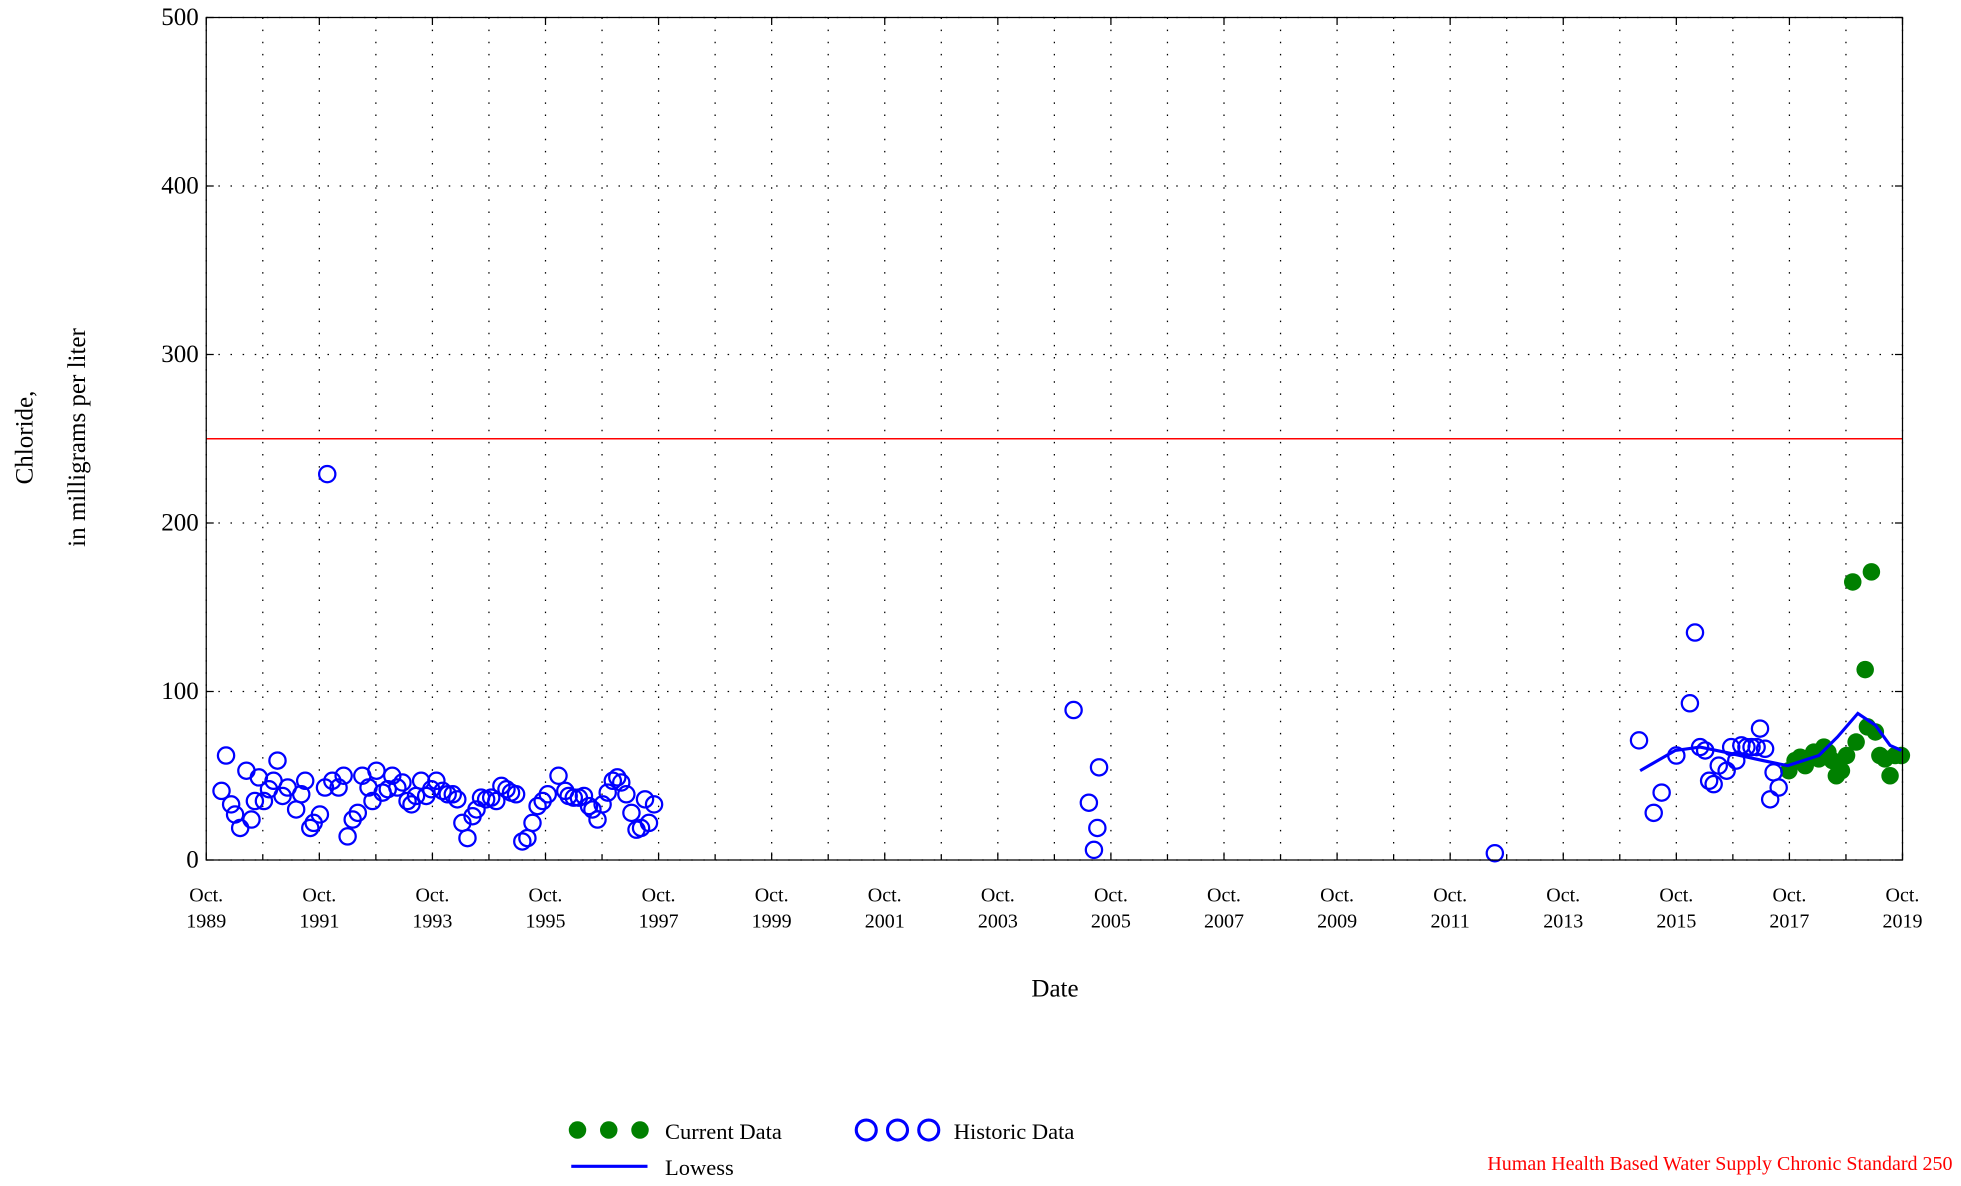 The width and height of the screenshot is (1961, 1186). Describe the element at coordinates (772, 922) in the screenshot. I see `x-tick-label-line: 1999` at that location.